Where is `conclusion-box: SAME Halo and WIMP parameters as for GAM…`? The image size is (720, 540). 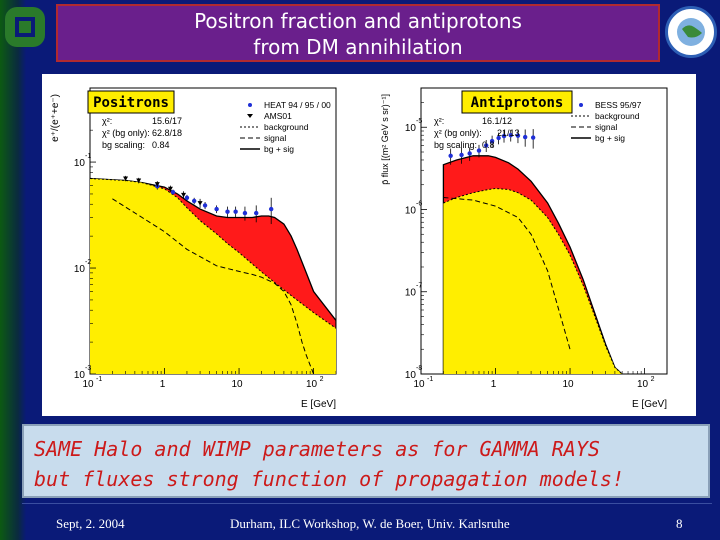
conclusion-box: SAME Halo and WIMP parameters as for GAM… is located at coordinates (366, 461).